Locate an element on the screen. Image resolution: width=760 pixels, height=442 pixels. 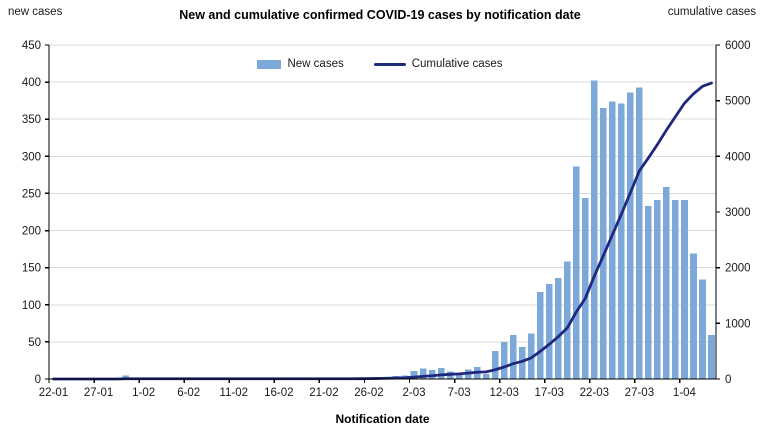
left-tick-label: 100 is located at coordinates (31, 306).